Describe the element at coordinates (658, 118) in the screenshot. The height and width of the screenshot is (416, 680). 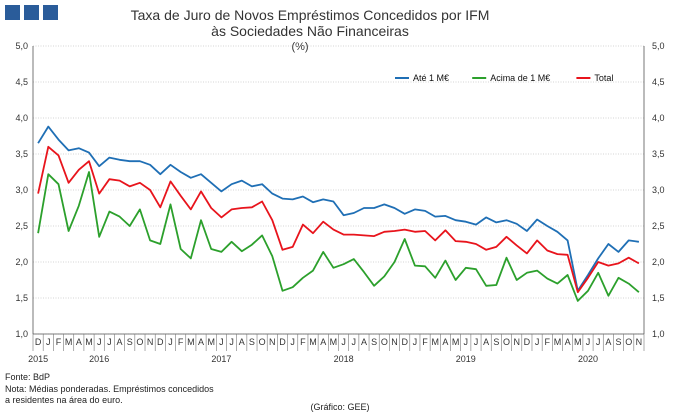
I see `y-tick-label-right: 4,0` at that location.